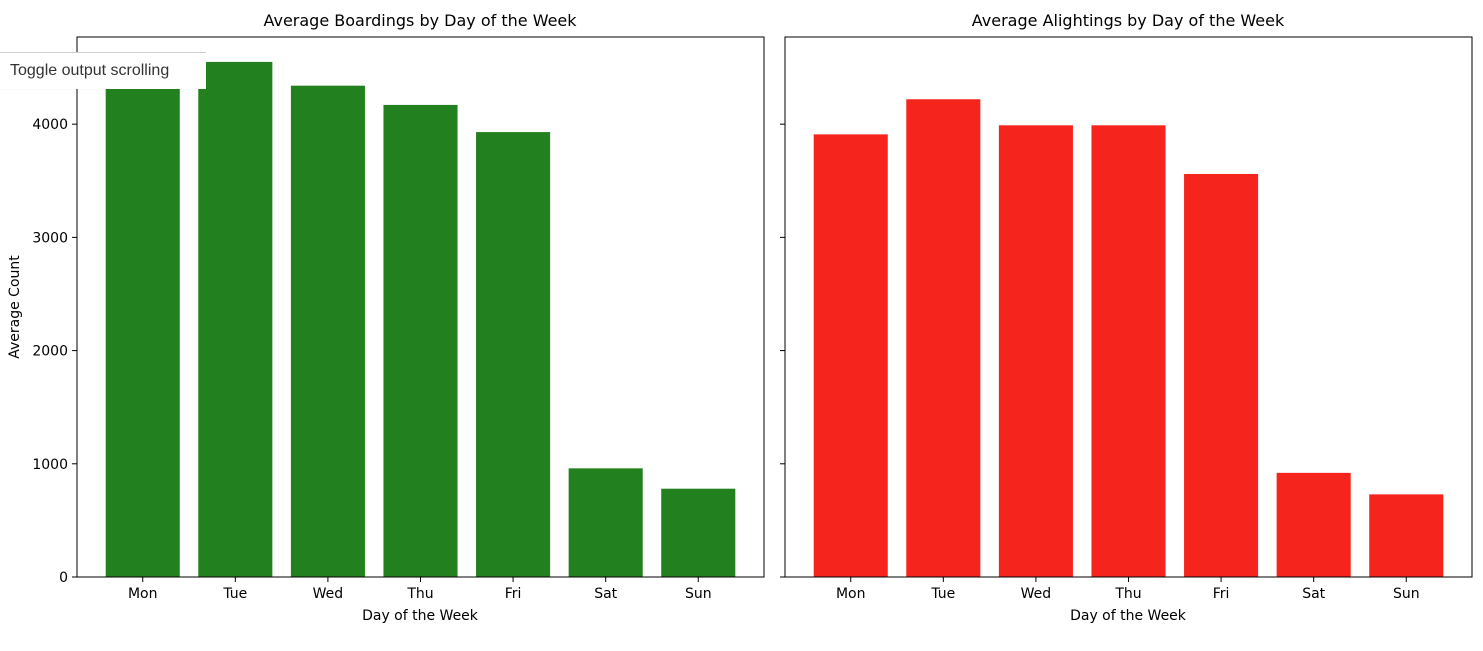  Describe the element at coordinates (1035, 351) in the screenshot. I see `alightings-bar-wed` at that location.